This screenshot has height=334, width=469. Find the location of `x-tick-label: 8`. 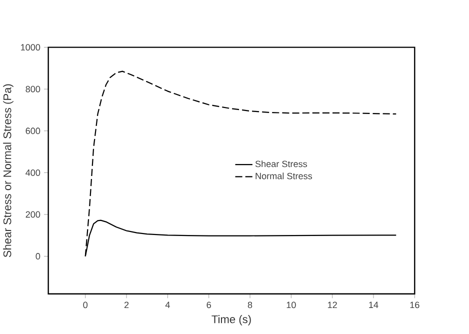

x-tick-label: 8 is located at coordinates (250, 305).